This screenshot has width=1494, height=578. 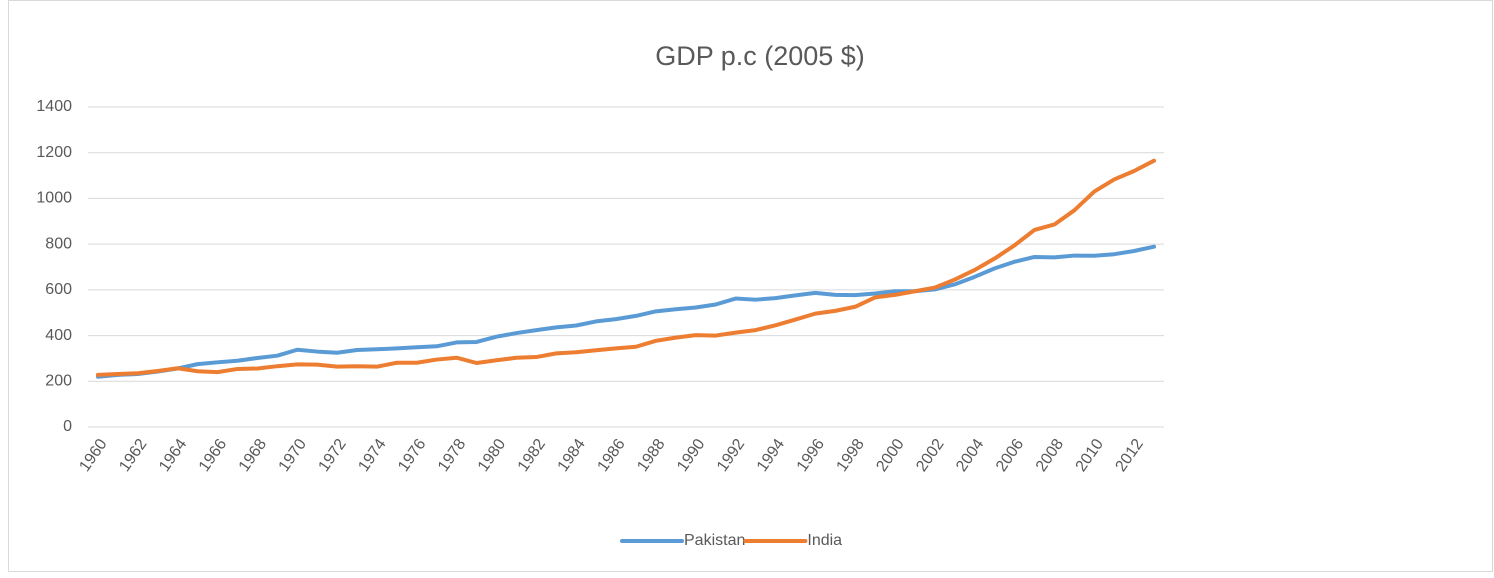 What do you see at coordinates (54, 106) in the screenshot?
I see `y-tick-label: 1400` at bounding box center [54, 106].